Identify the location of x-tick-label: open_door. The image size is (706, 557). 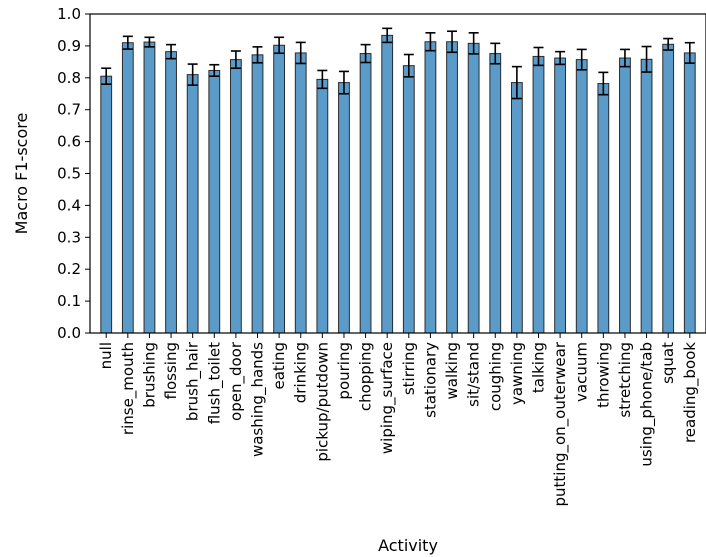
(236, 381).